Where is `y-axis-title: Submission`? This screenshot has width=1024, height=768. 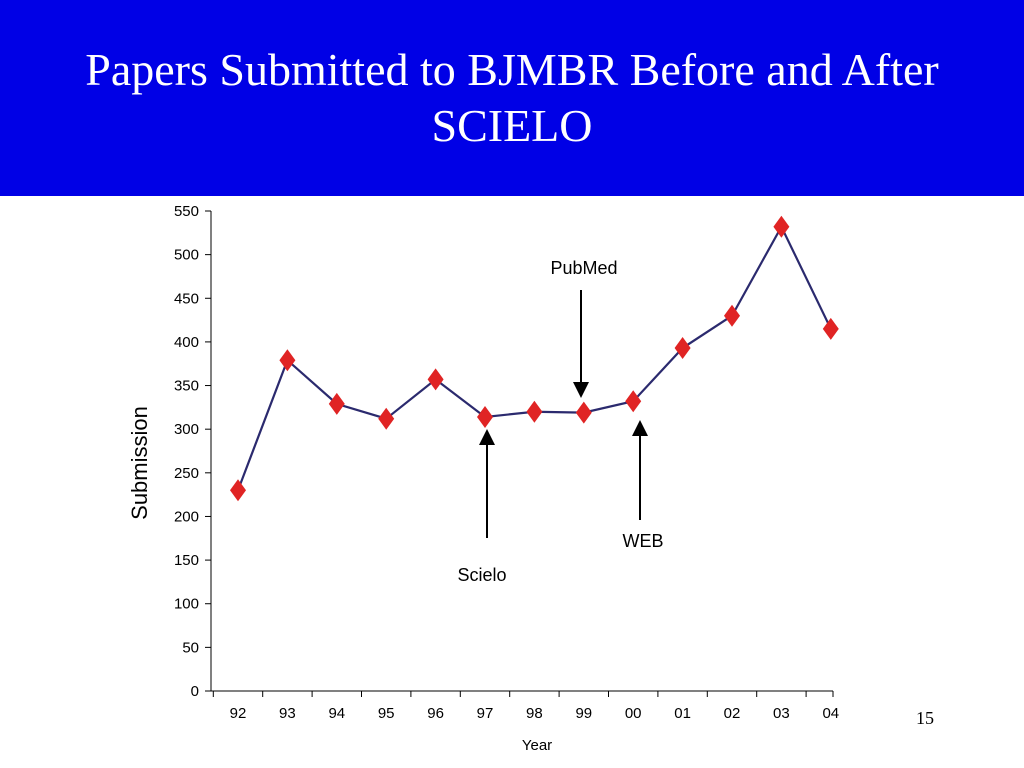
y-axis-title: Submission is located at coordinates (139, 463).